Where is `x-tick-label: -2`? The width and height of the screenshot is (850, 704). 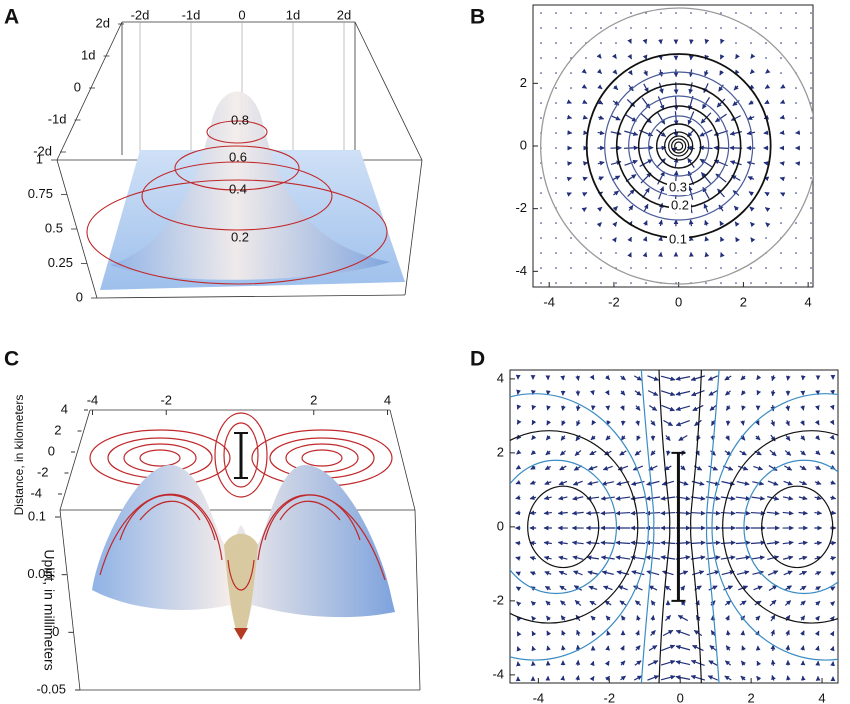 x-tick-label: -2 is located at coordinates (610, 697).